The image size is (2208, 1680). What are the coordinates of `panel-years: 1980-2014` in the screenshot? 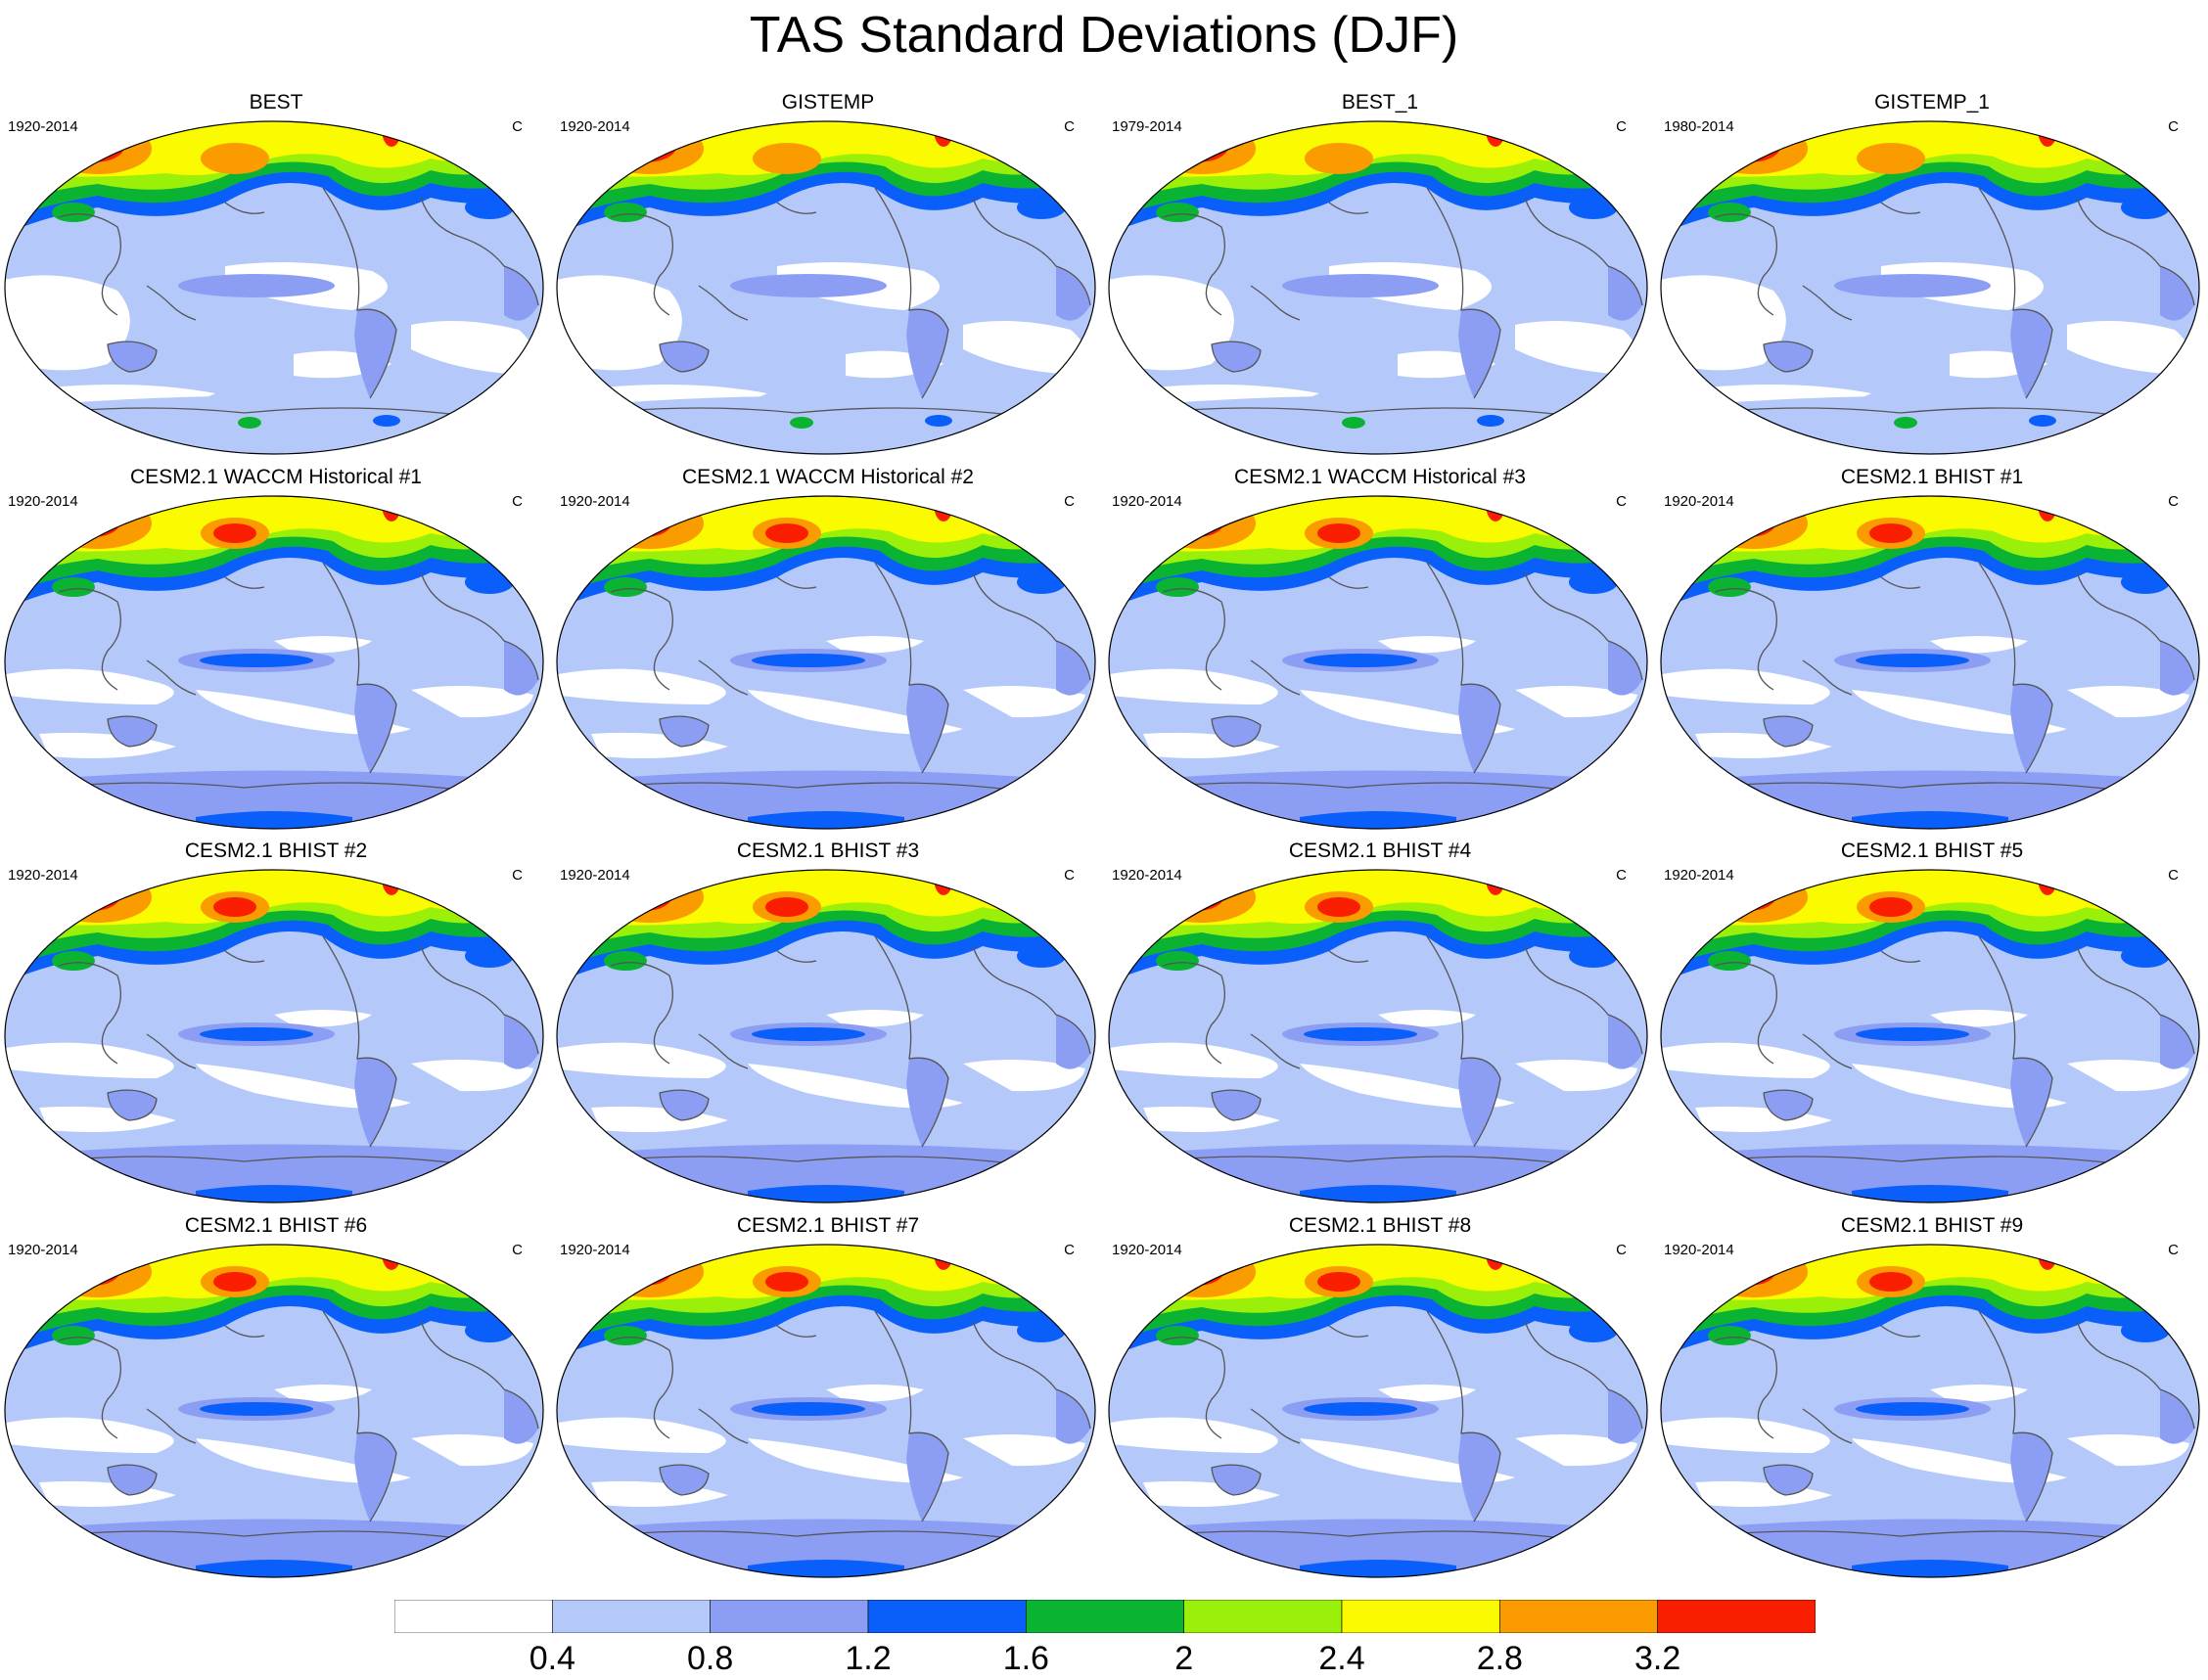 It's located at (1699, 126).